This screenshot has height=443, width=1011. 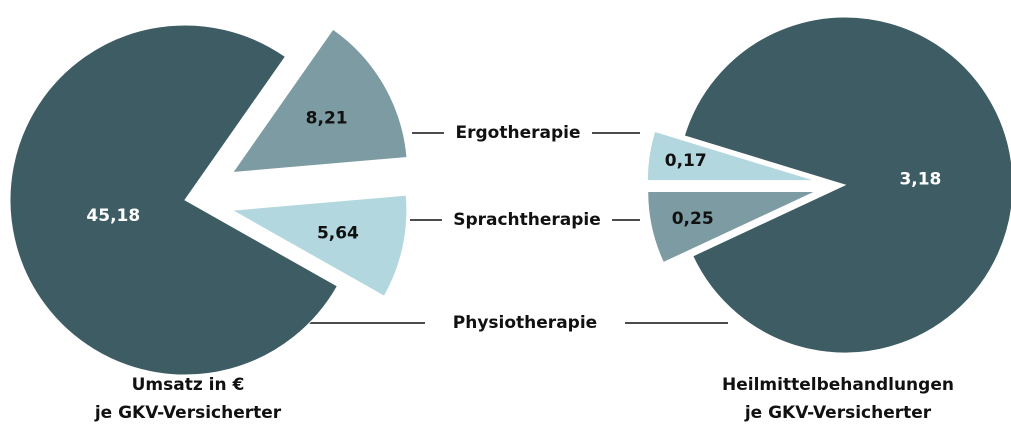 I want to click on chart-title: Heilmittelbehandlungen, so click(x=838, y=385).